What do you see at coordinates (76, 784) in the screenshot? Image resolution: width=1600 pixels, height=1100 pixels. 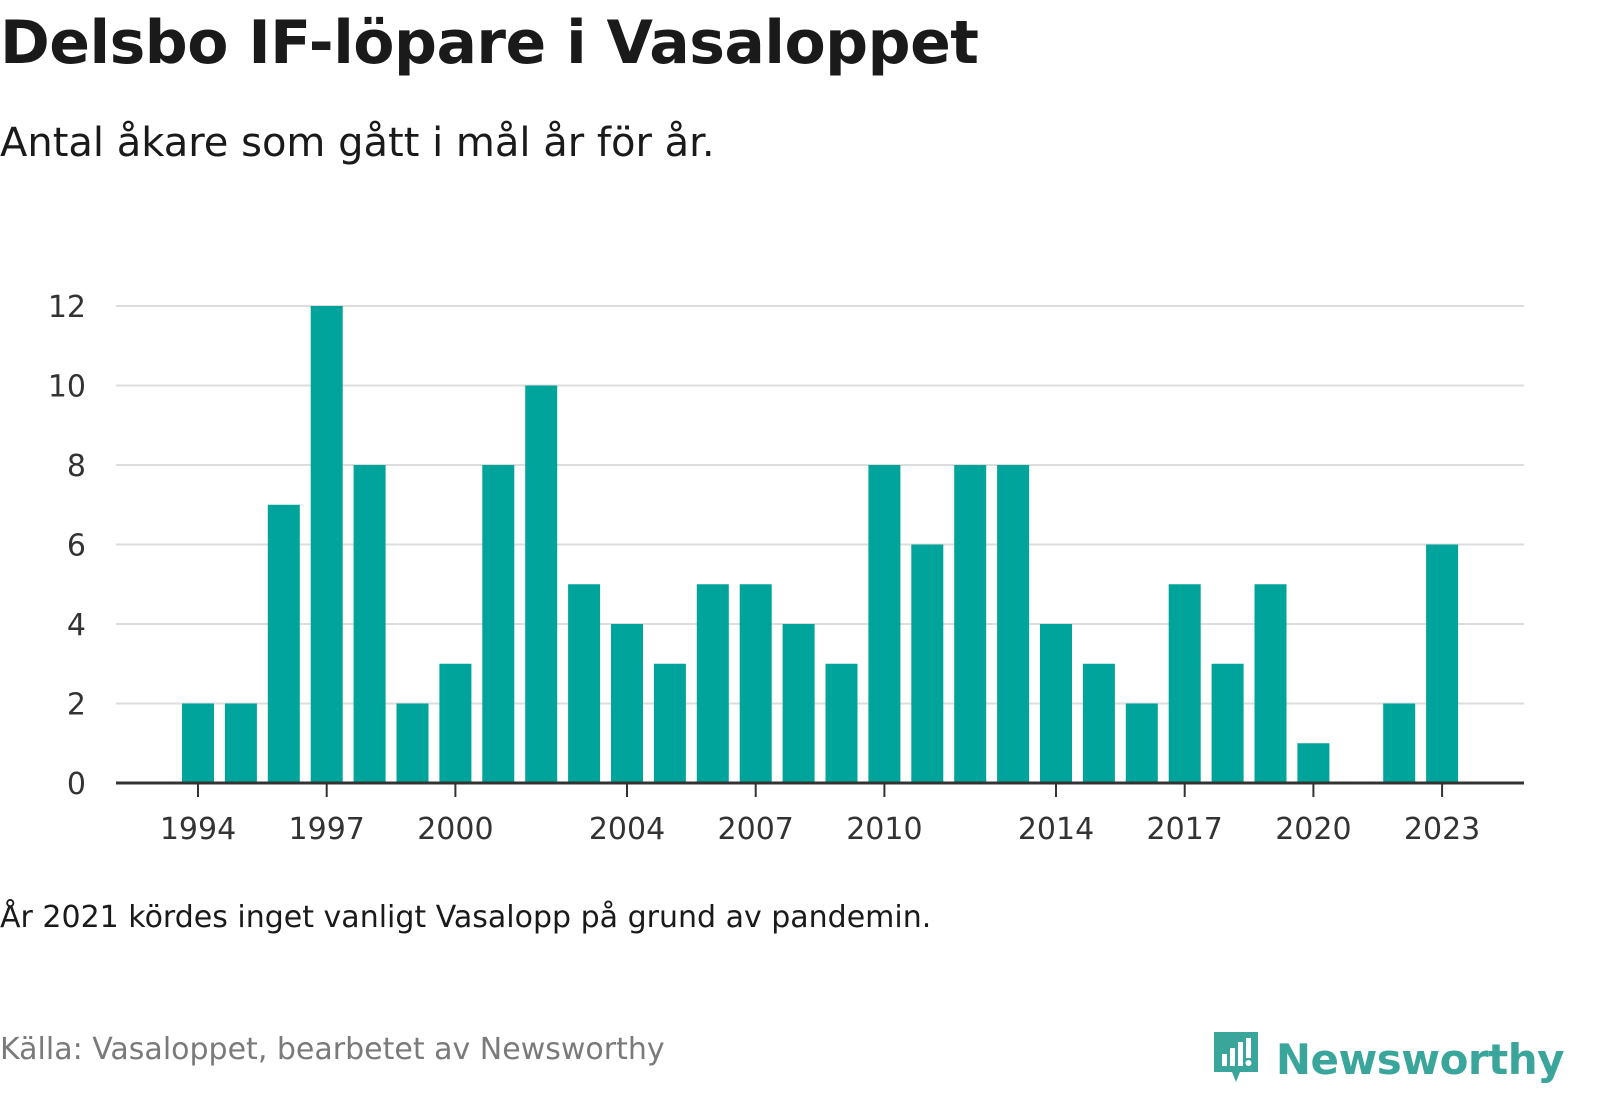 I see `y-tick-label: 0` at bounding box center [76, 784].